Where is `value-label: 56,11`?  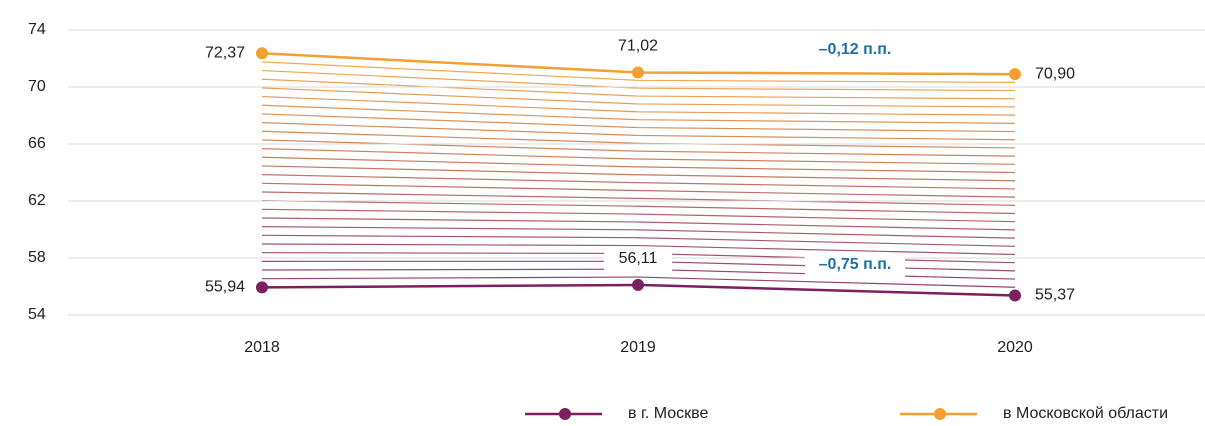 value-label: 56,11 is located at coordinates (638, 258).